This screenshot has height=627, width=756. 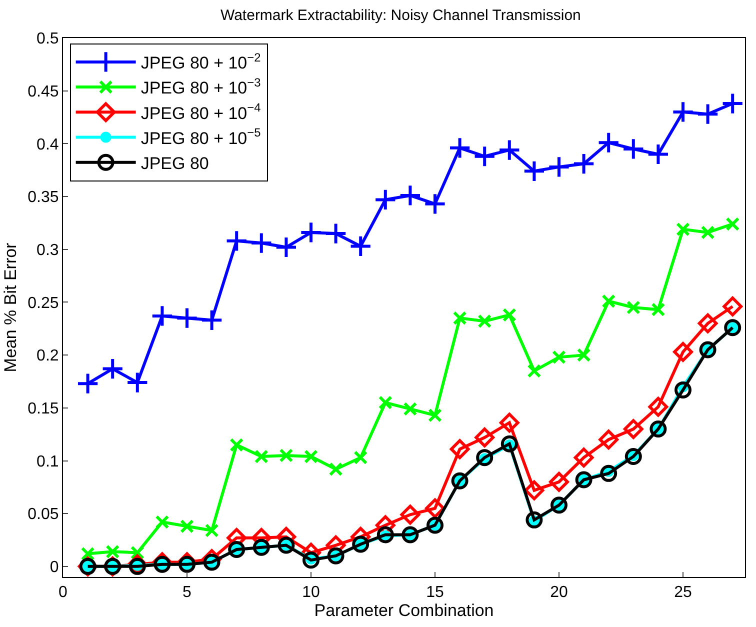 What do you see at coordinates (435, 593) in the screenshot?
I see `x-tick-label: 15` at bounding box center [435, 593].